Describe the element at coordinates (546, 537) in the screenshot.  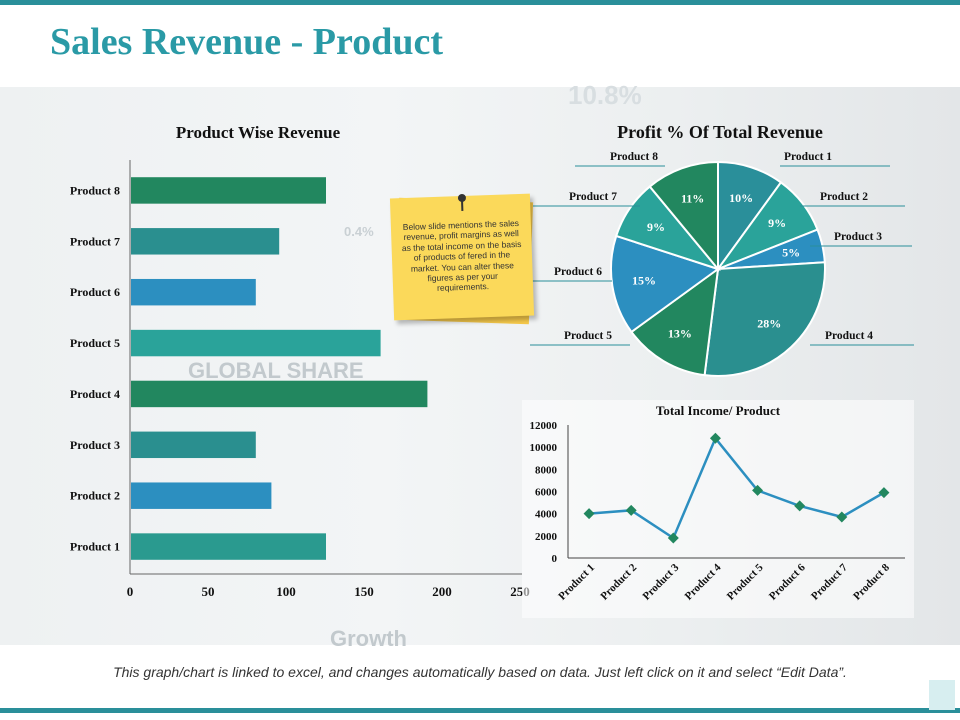
I see `line-y-tick-label: 2000` at that location.